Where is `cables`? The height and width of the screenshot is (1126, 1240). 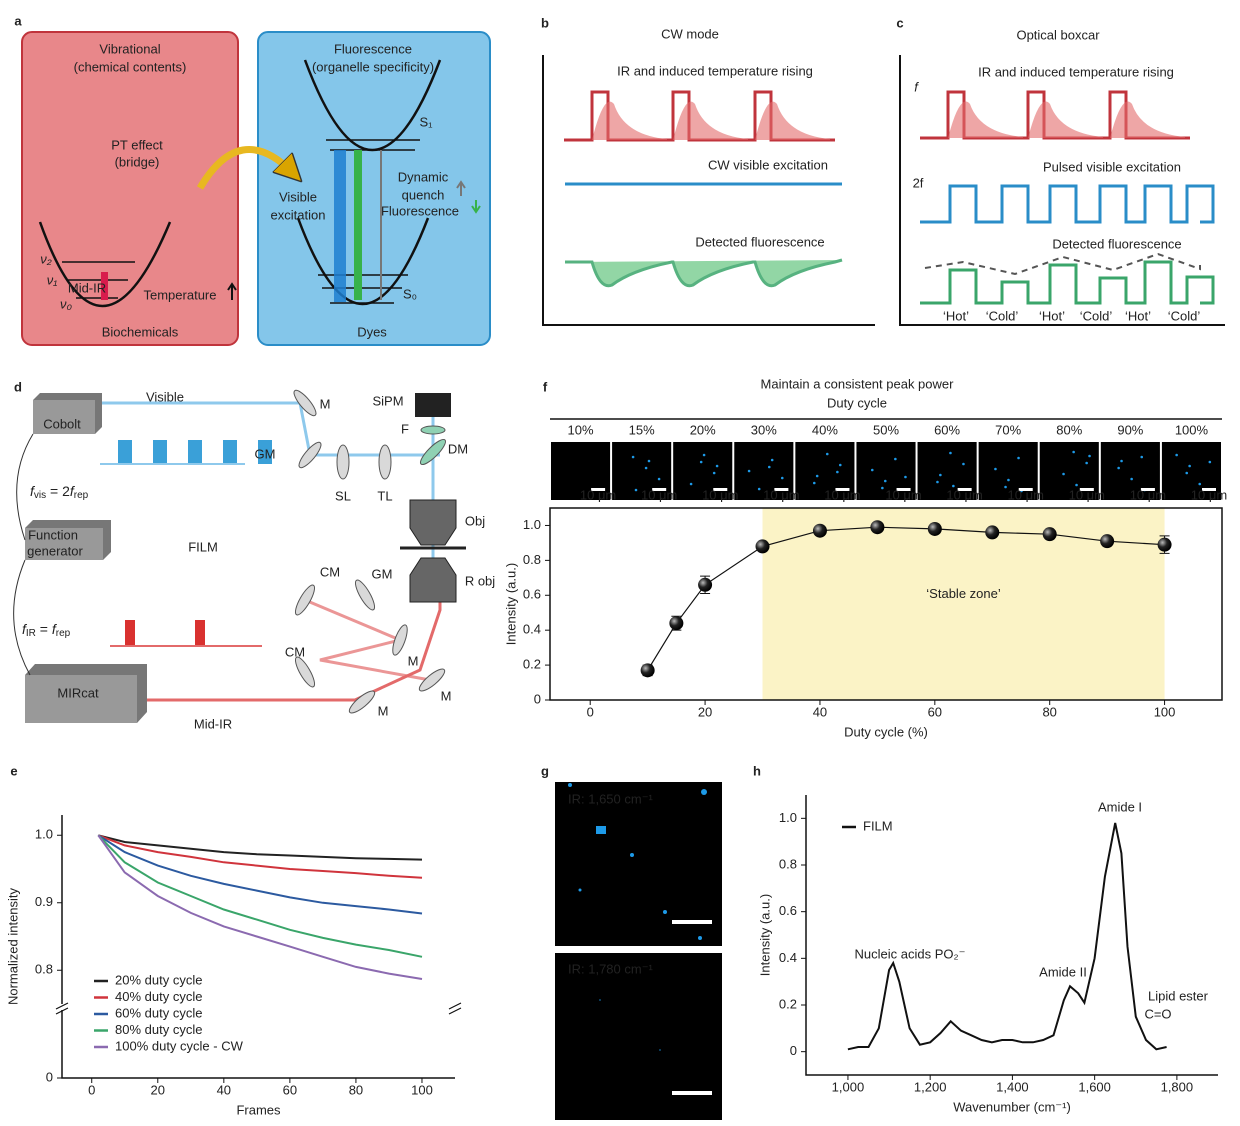
cables is located at coordinates (23, 554).